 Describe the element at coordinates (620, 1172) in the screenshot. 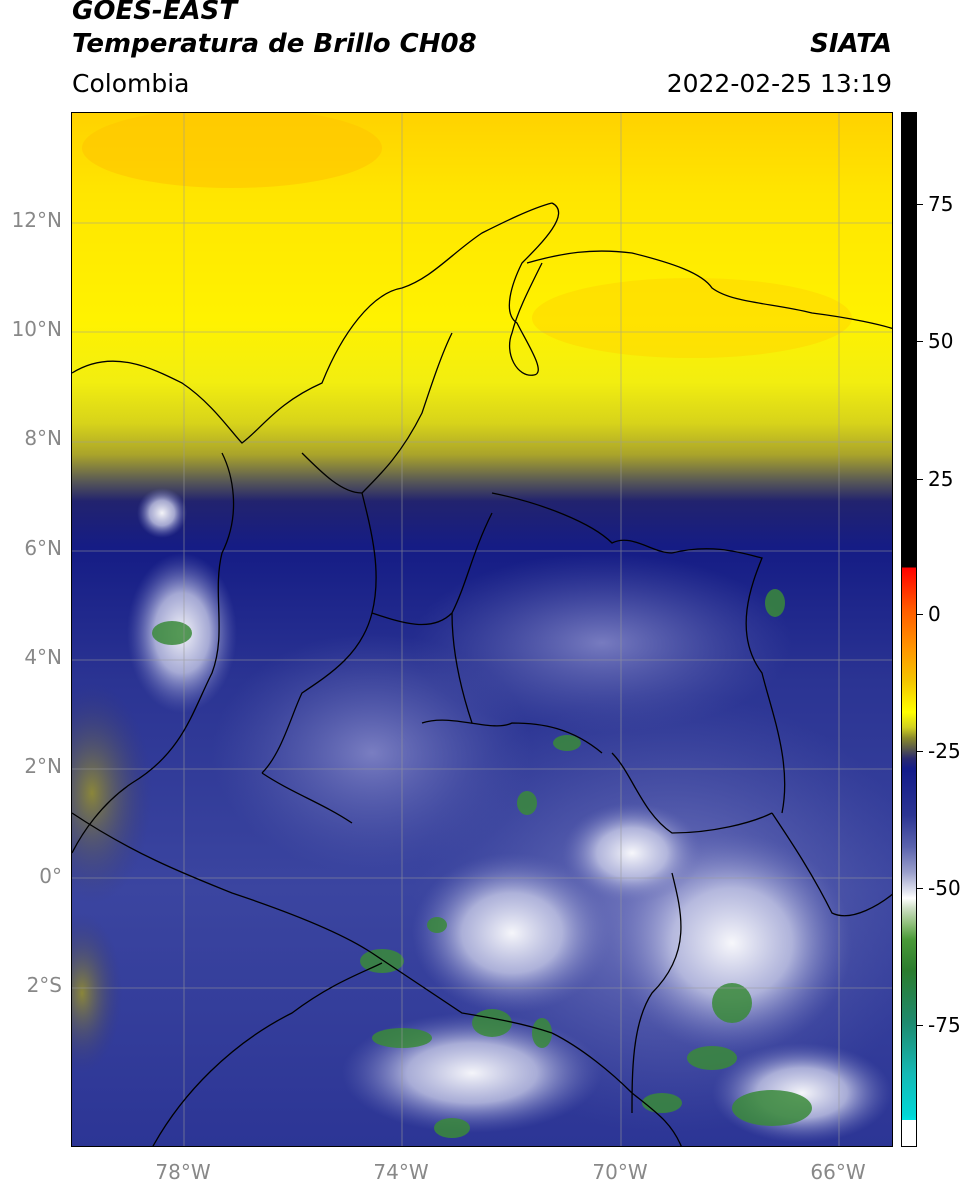

I see `lon-label-70w: 70°W` at that location.